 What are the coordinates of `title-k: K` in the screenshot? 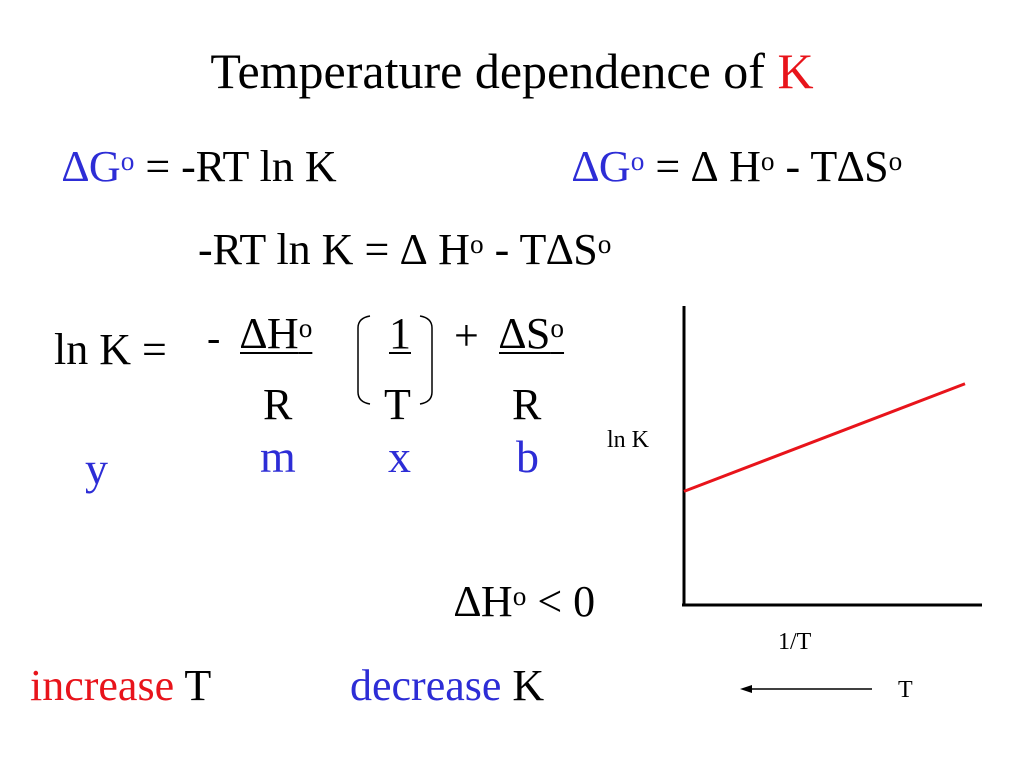 It's located at (795, 71).